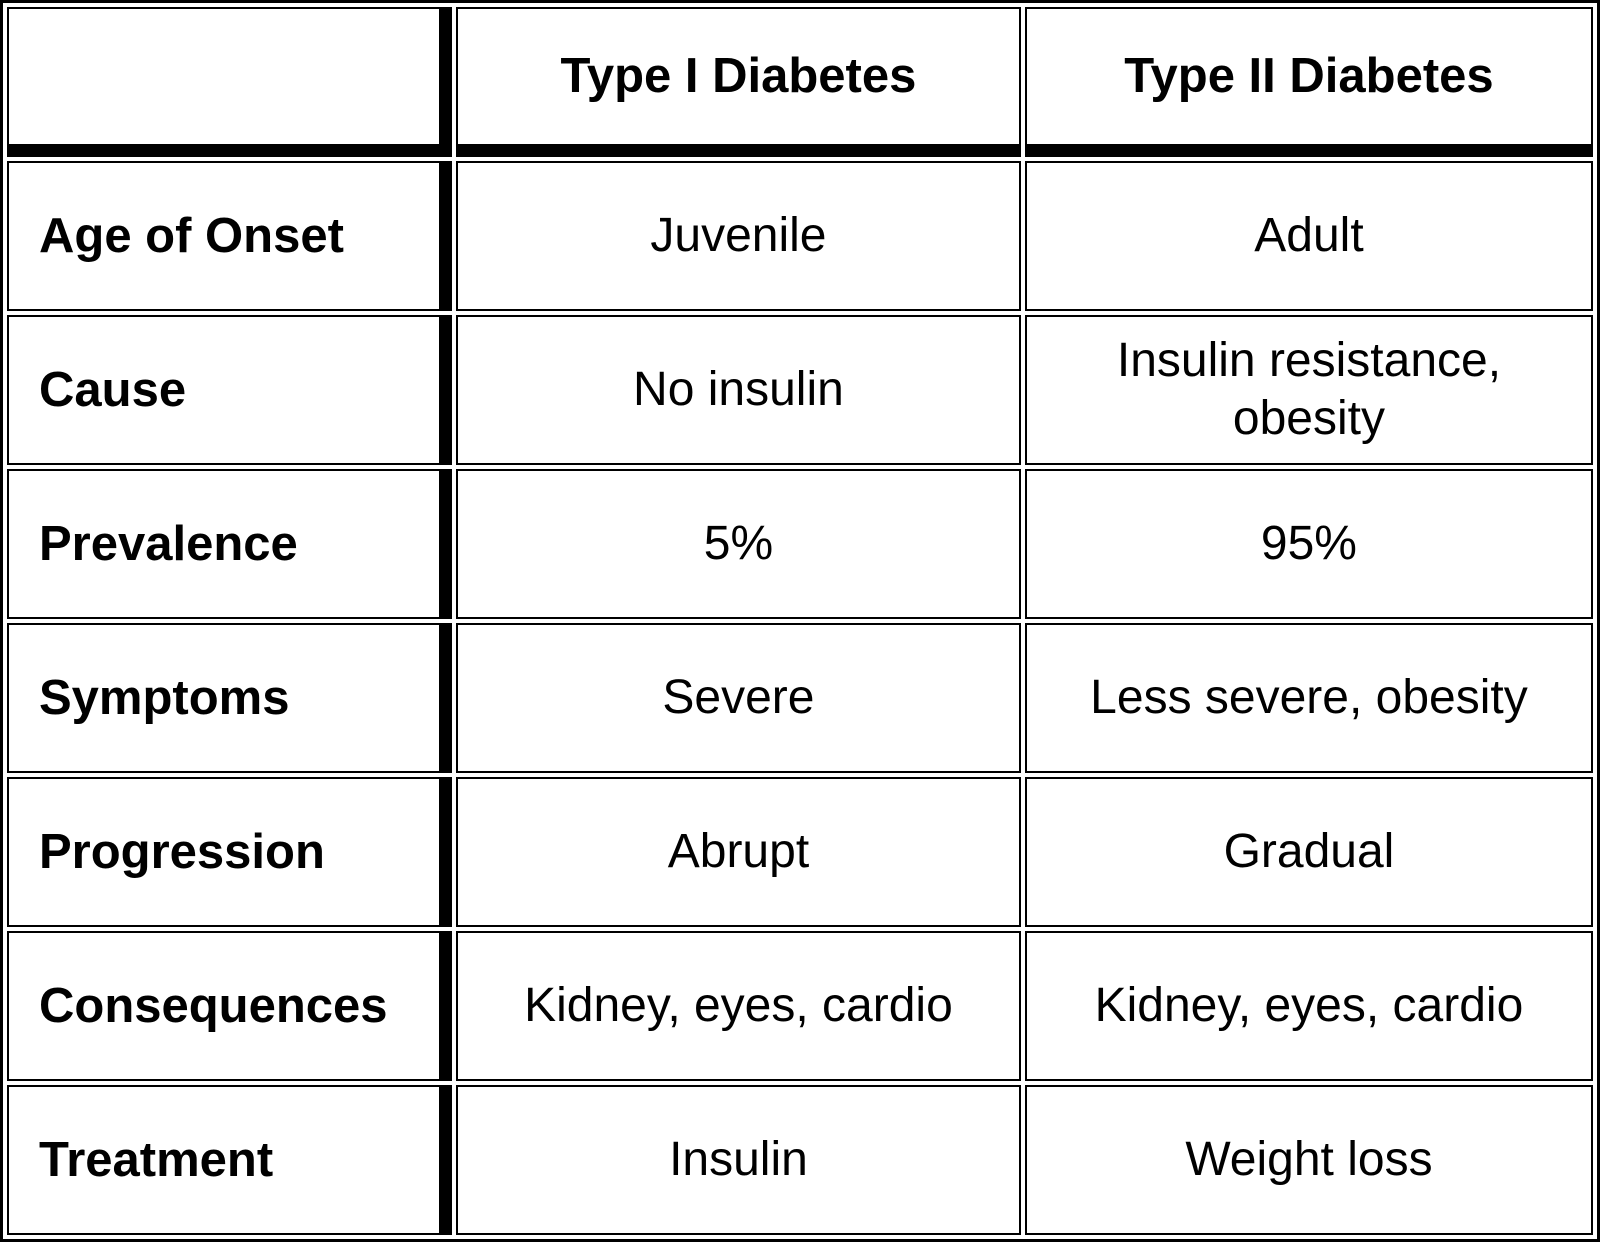 Image resolution: width=1600 pixels, height=1242 pixels. I want to click on table-row-treatment: Treatment Insulin Weight loss, so click(800, 1160).